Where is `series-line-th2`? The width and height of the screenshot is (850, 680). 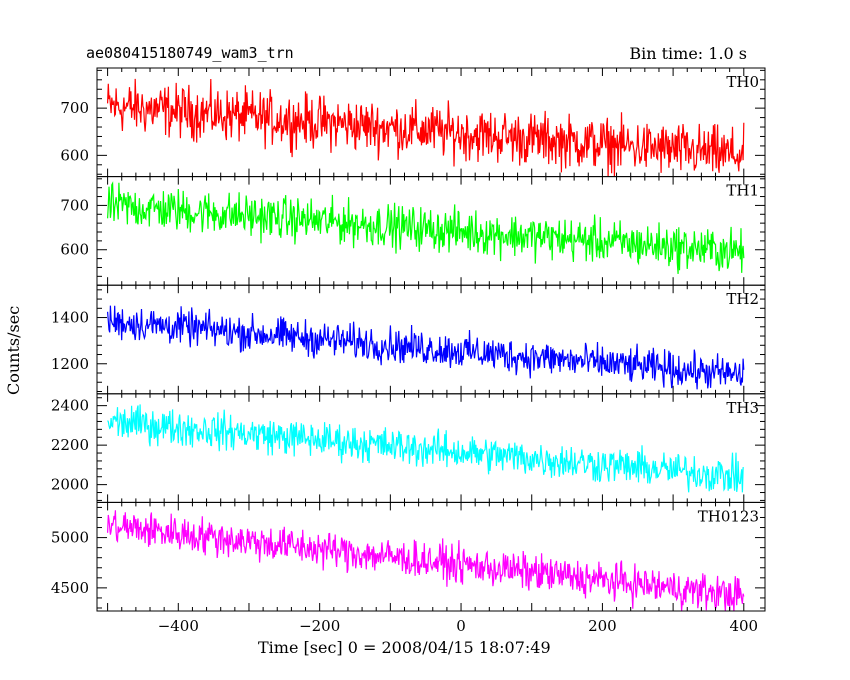
series-line-th2 is located at coordinates (426, 347).